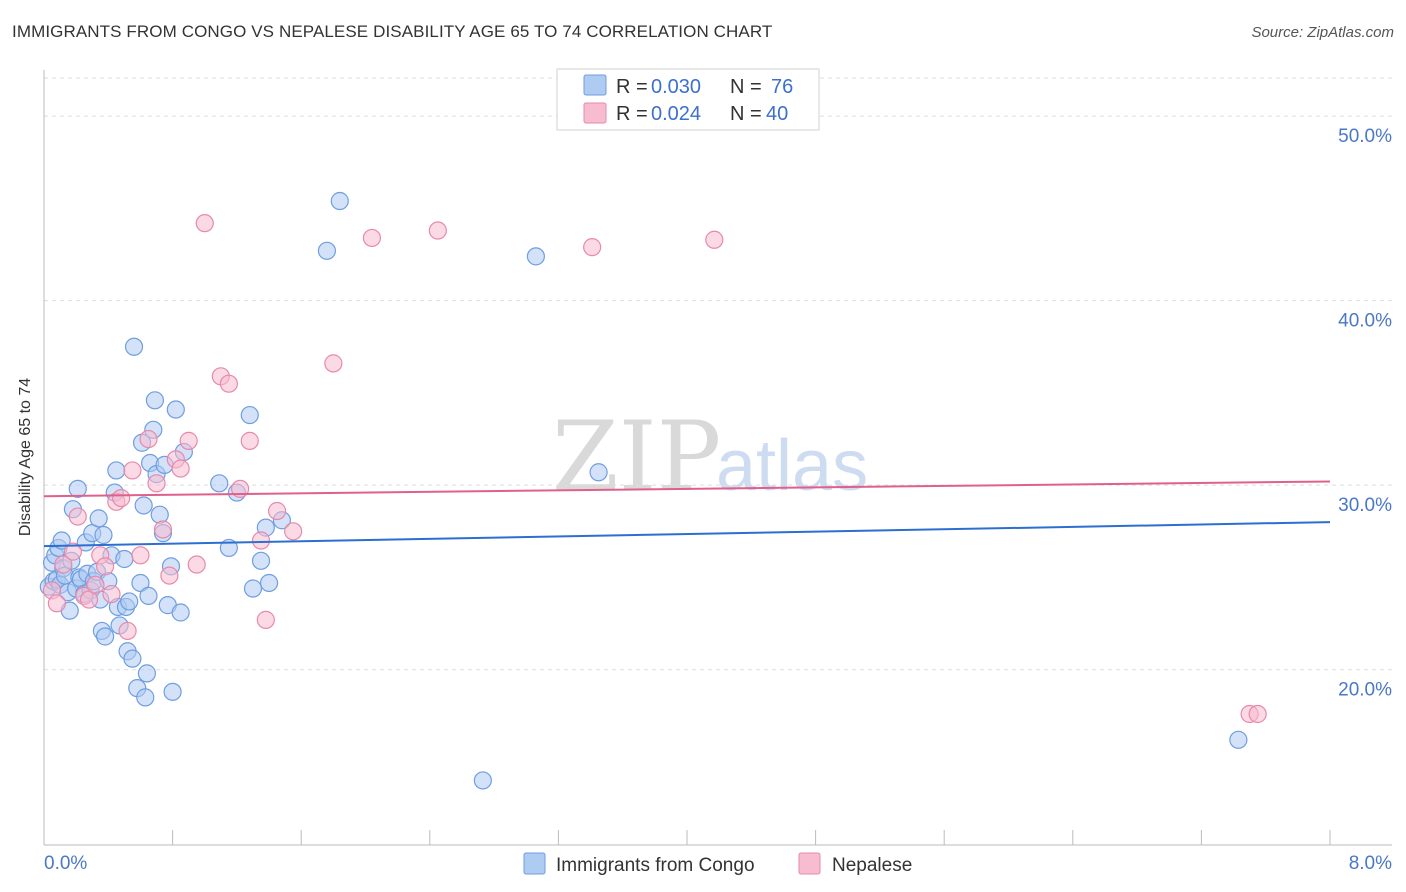 This screenshot has width=1406, height=892. What do you see at coordinates (676, 114) in the screenshot?
I see `legend-r-value-nepal: 0.024` at bounding box center [676, 114].